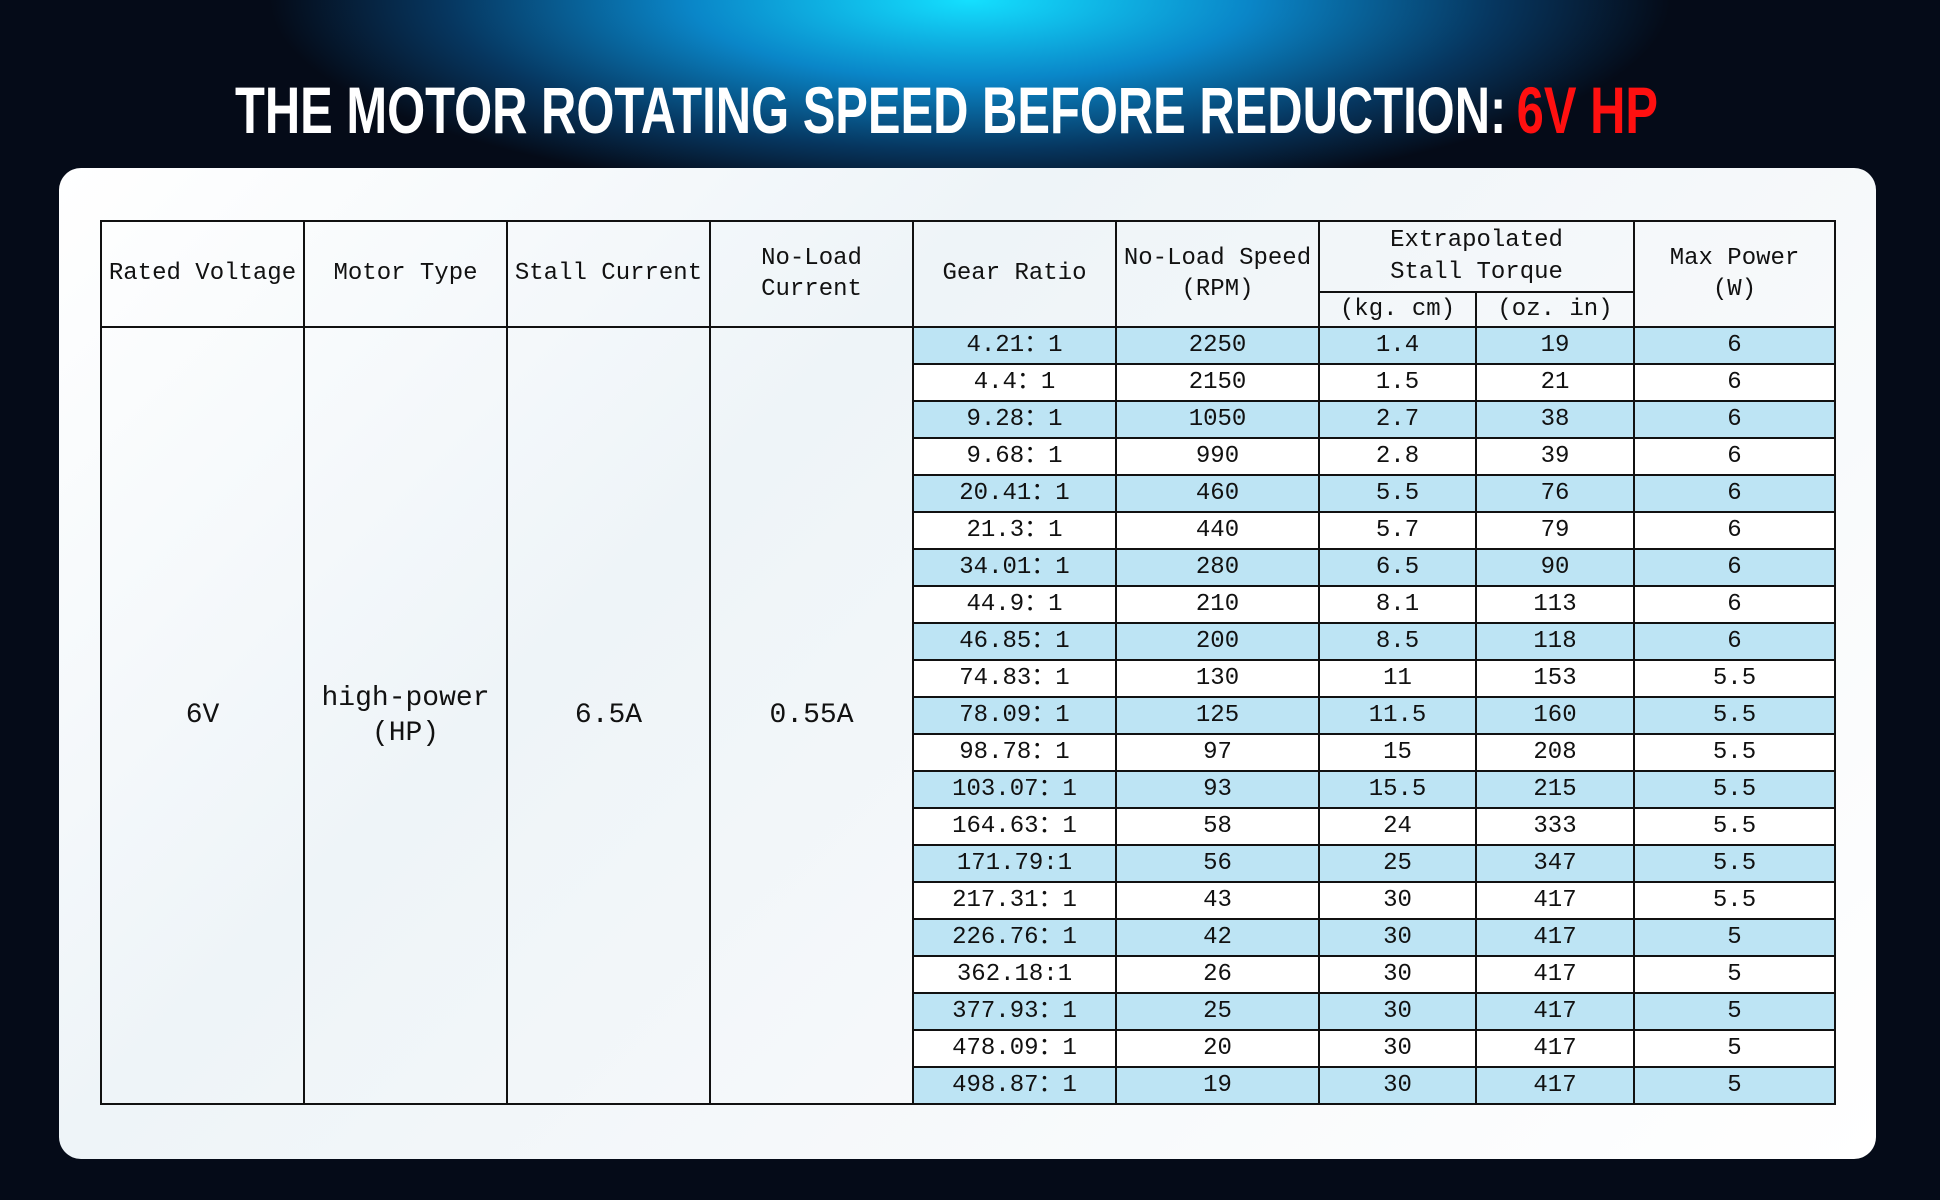 Image resolution: width=1940 pixels, height=1200 pixels. What do you see at coordinates (1014, 530) in the screenshot?
I see `data-cell: 21.3：1` at bounding box center [1014, 530].